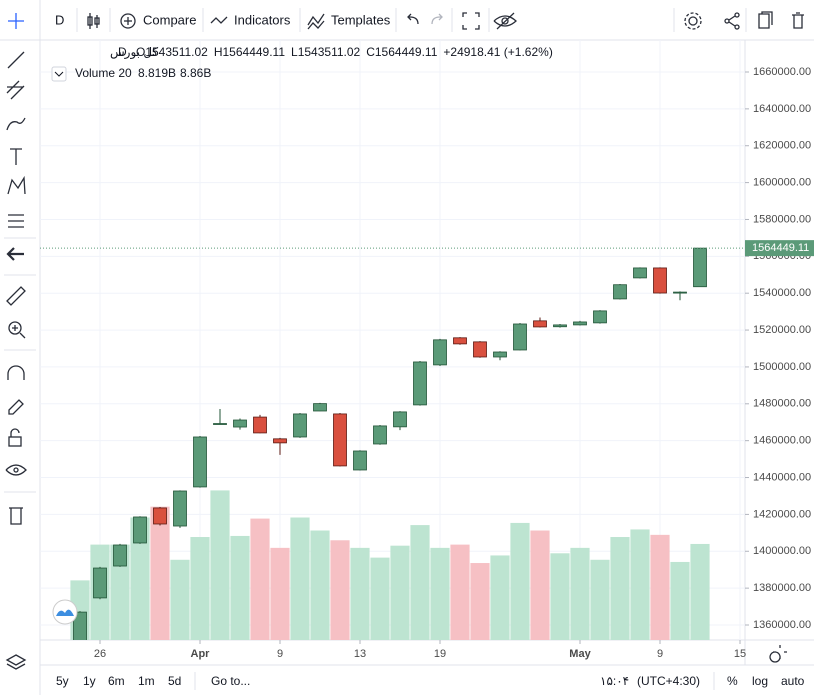  Describe the element at coordinates (59, 74) in the screenshot. I see `legend-collapse` at that location.